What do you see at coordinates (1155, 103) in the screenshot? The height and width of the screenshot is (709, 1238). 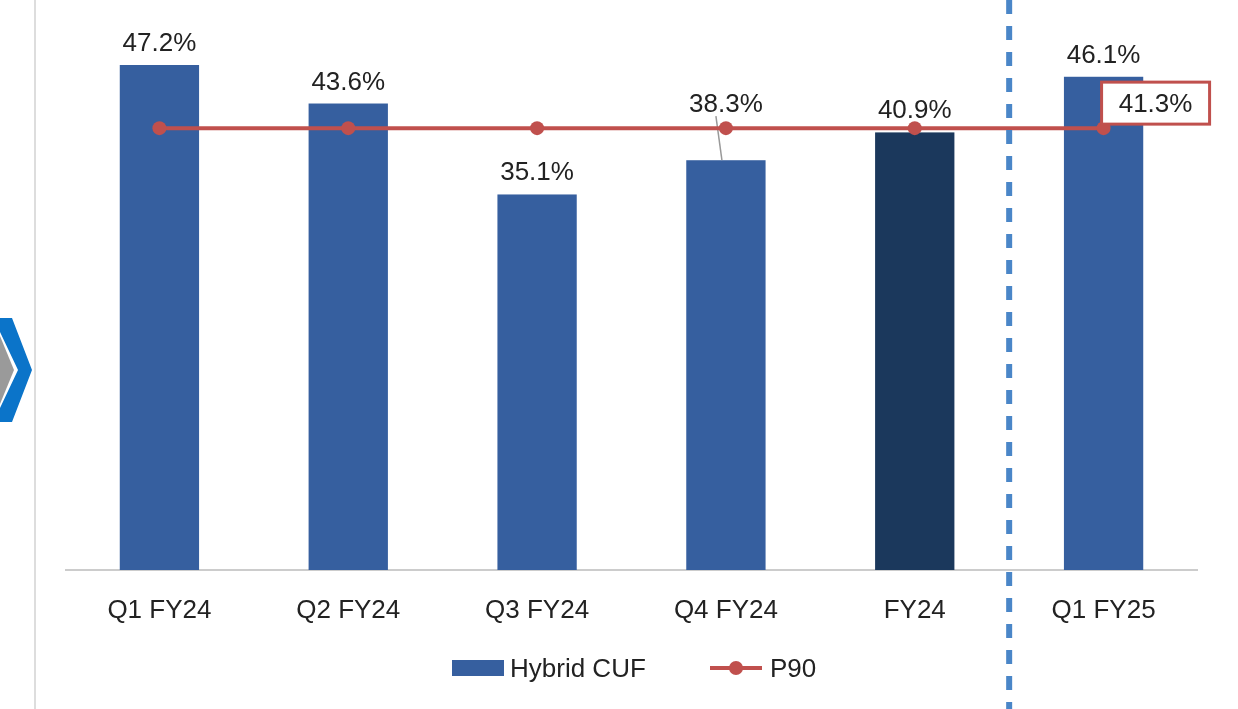 I see `data-label: 41.3%` at bounding box center [1155, 103].